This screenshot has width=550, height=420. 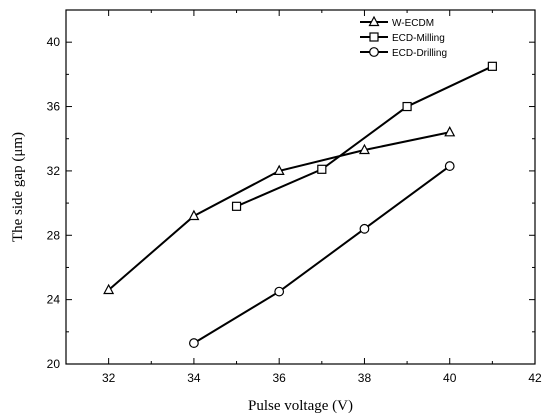 I want to click on x-axis-title: Pulse voltage (V), so click(x=300, y=406).